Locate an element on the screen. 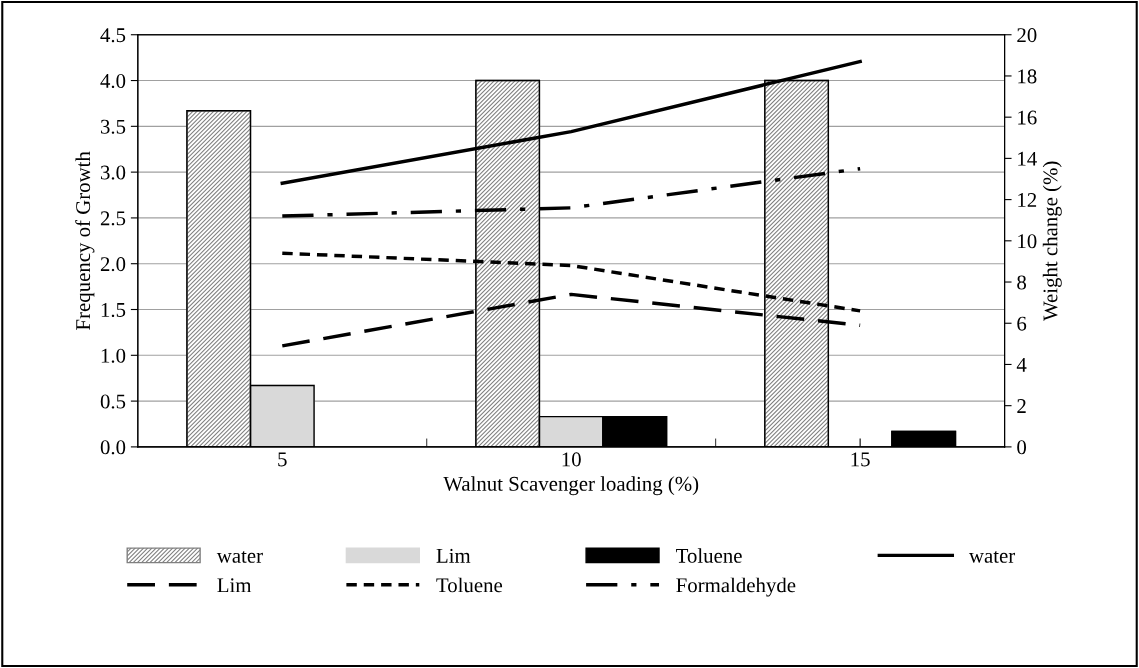  y-tick-label: 2.5 is located at coordinates (113, 218).